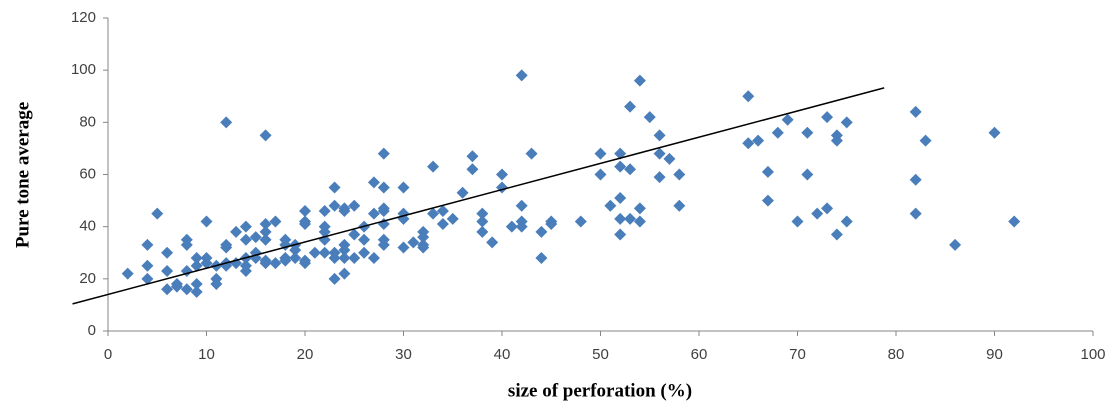 The width and height of the screenshot is (1117, 405). I want to click on y-tick-label: 120, so click(83, 17).